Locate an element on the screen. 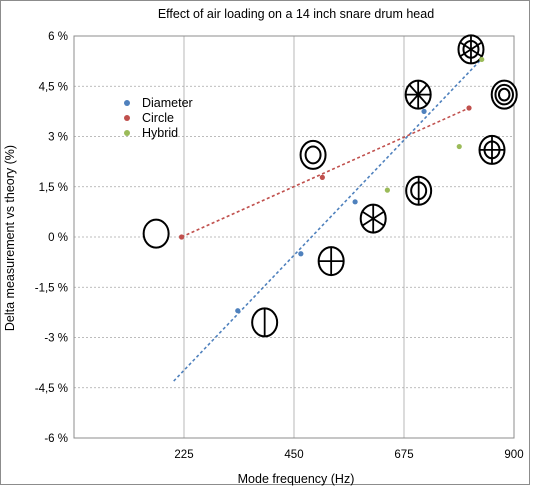 The height and width of the screenshot is (488, 535). x-tick-label: 900 is located at coordinates (513, 455).